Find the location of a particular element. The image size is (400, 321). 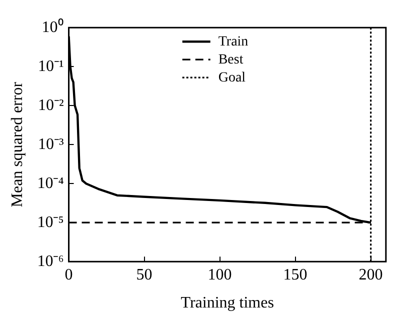

x-tick-label: 0 is located at coordinates (68, 275).